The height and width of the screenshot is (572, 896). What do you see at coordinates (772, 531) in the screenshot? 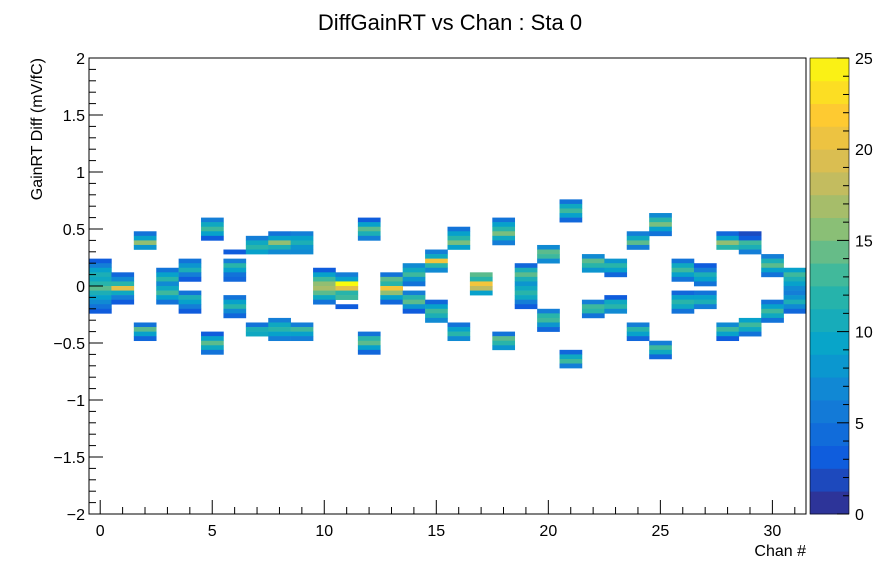
I see `x-tick-label: 30` at bounding box center [772, 531].